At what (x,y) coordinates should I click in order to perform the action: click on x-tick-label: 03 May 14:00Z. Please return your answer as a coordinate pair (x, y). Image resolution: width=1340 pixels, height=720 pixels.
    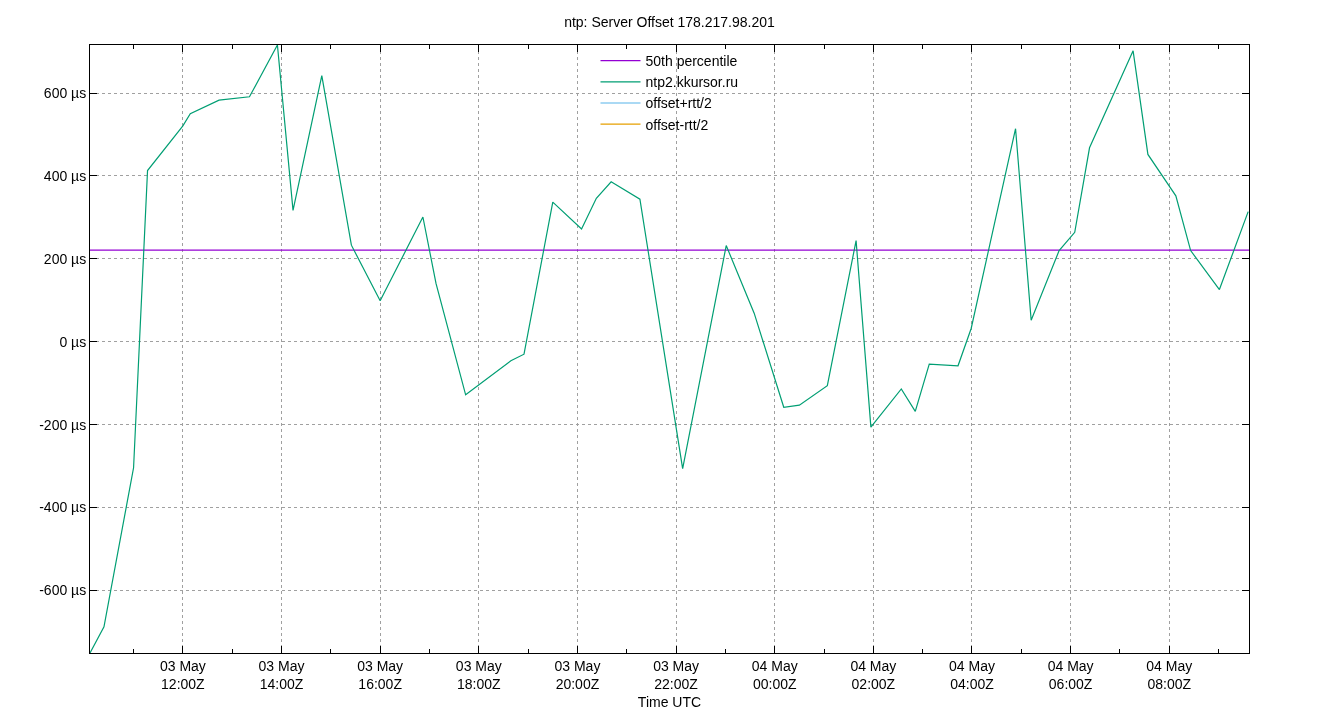
    Looking at the image, I should click on (281, 674).